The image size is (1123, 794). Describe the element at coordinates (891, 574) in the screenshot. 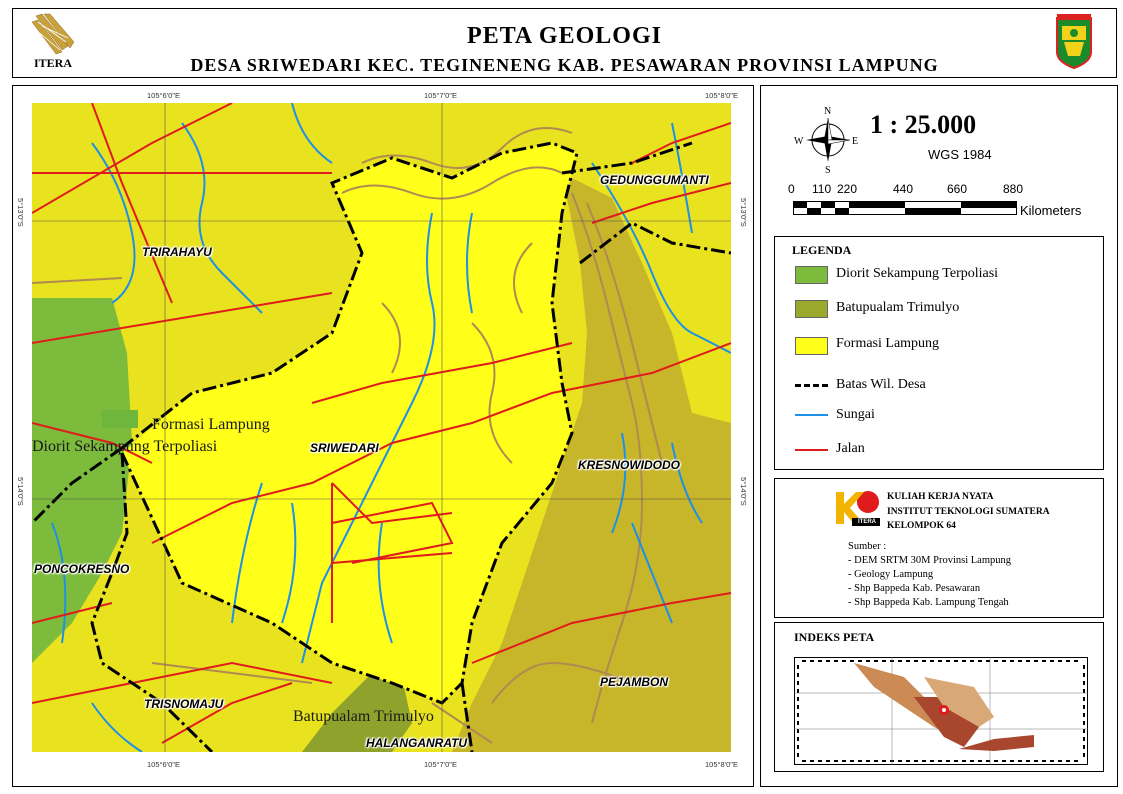

I see `source-2: - Geology Lampung` at that location.